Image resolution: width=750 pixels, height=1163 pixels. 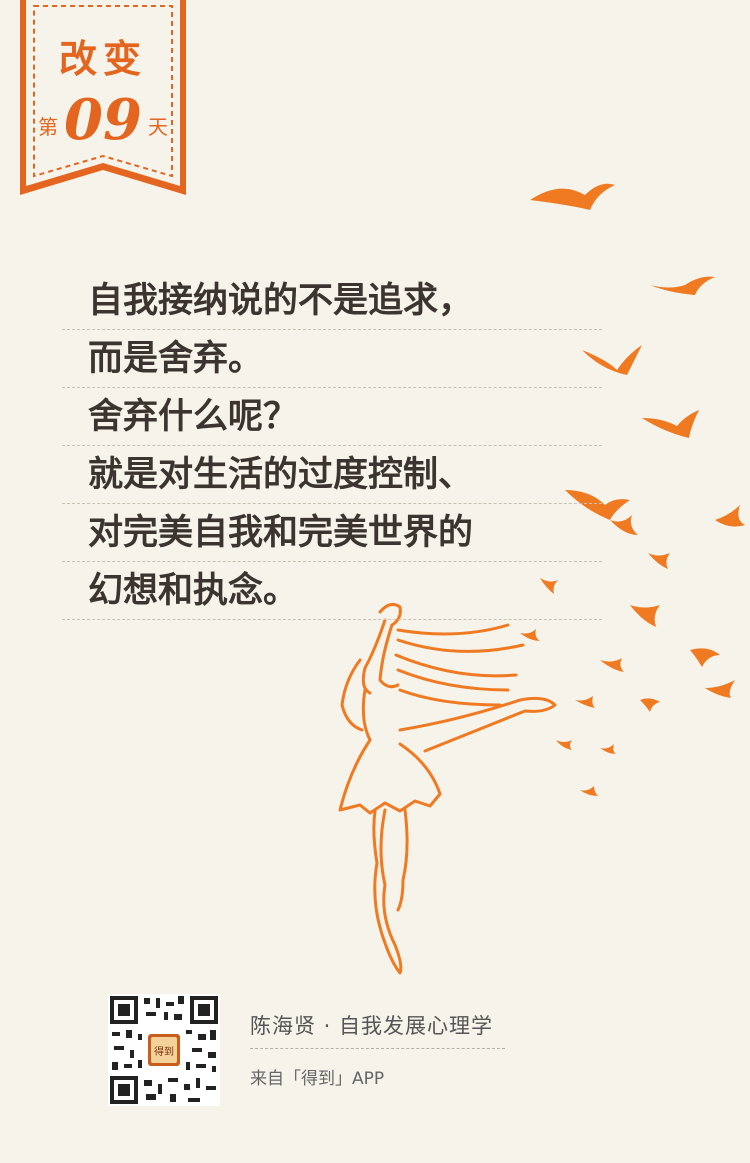 What do you see at coordinates (317, 1079) in the screenshot?
I see `app-source: 来自「得到」APP` at bounding box center [317, 1079].